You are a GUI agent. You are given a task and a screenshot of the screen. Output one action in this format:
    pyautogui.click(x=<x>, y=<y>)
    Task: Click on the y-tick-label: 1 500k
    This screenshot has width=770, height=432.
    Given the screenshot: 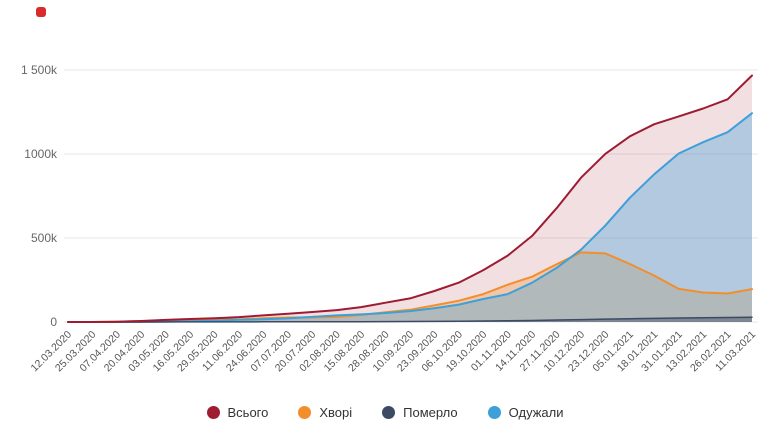 What is the action you would take?
    pyautogui.click(x=39, y=70)
    